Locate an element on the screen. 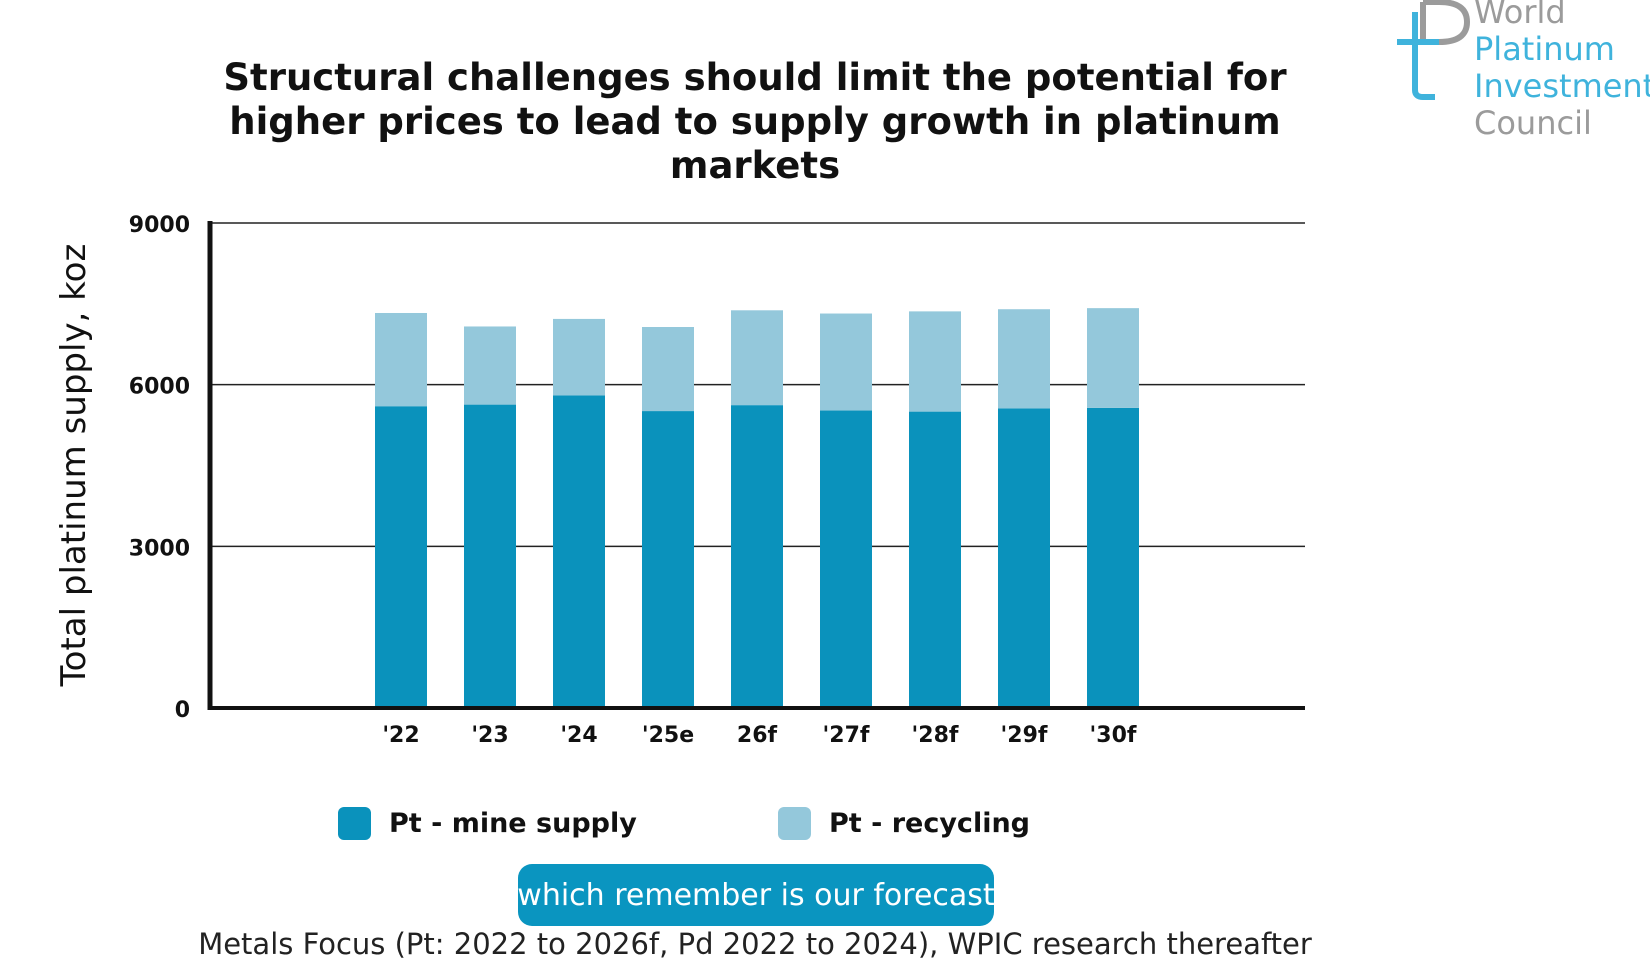  logo-word-investment: Investment is located at coordinates (1562, 86).